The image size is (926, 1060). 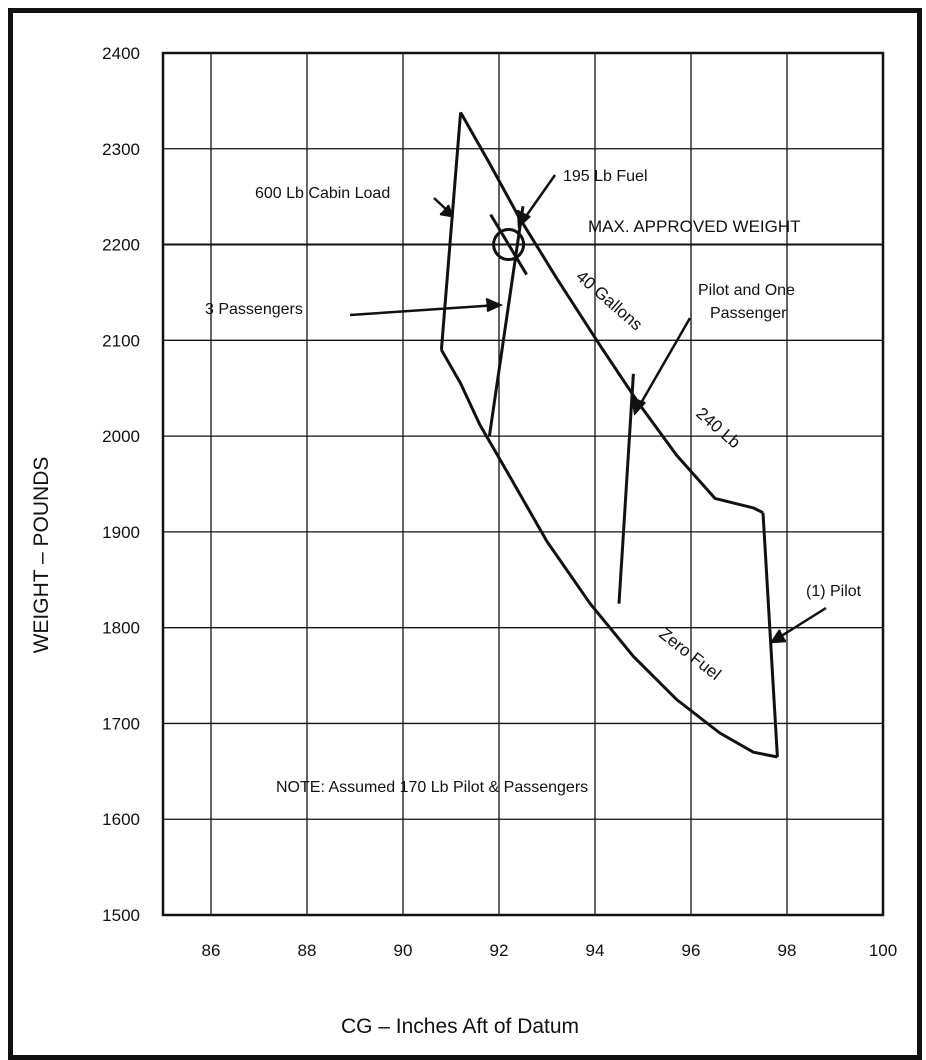 What do you see at coordinates (121, 436) in the screenshot?
I see `y-tick-label: 2000` at bounding box center [121, 436].